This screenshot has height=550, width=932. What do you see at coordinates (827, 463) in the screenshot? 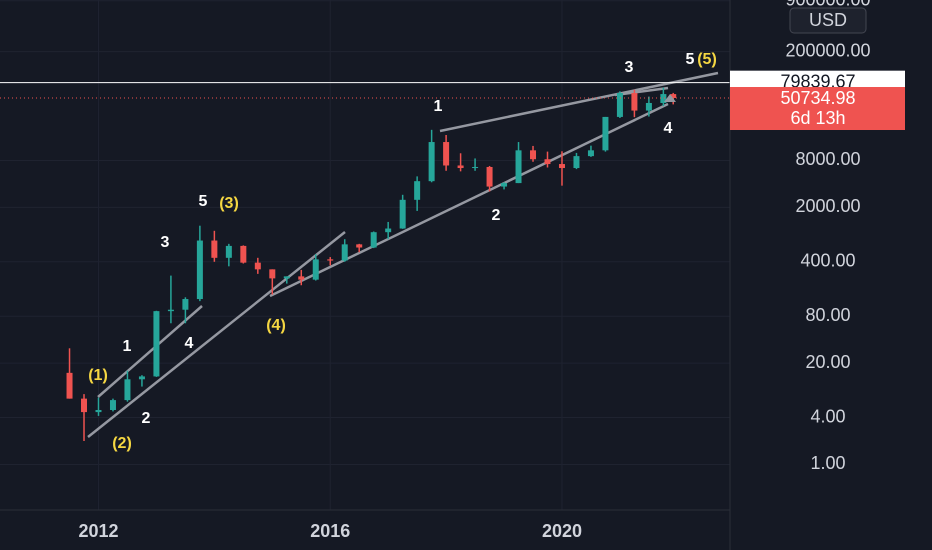
I see `y-tick-label: 1.00` at bounding box center [827, 463].